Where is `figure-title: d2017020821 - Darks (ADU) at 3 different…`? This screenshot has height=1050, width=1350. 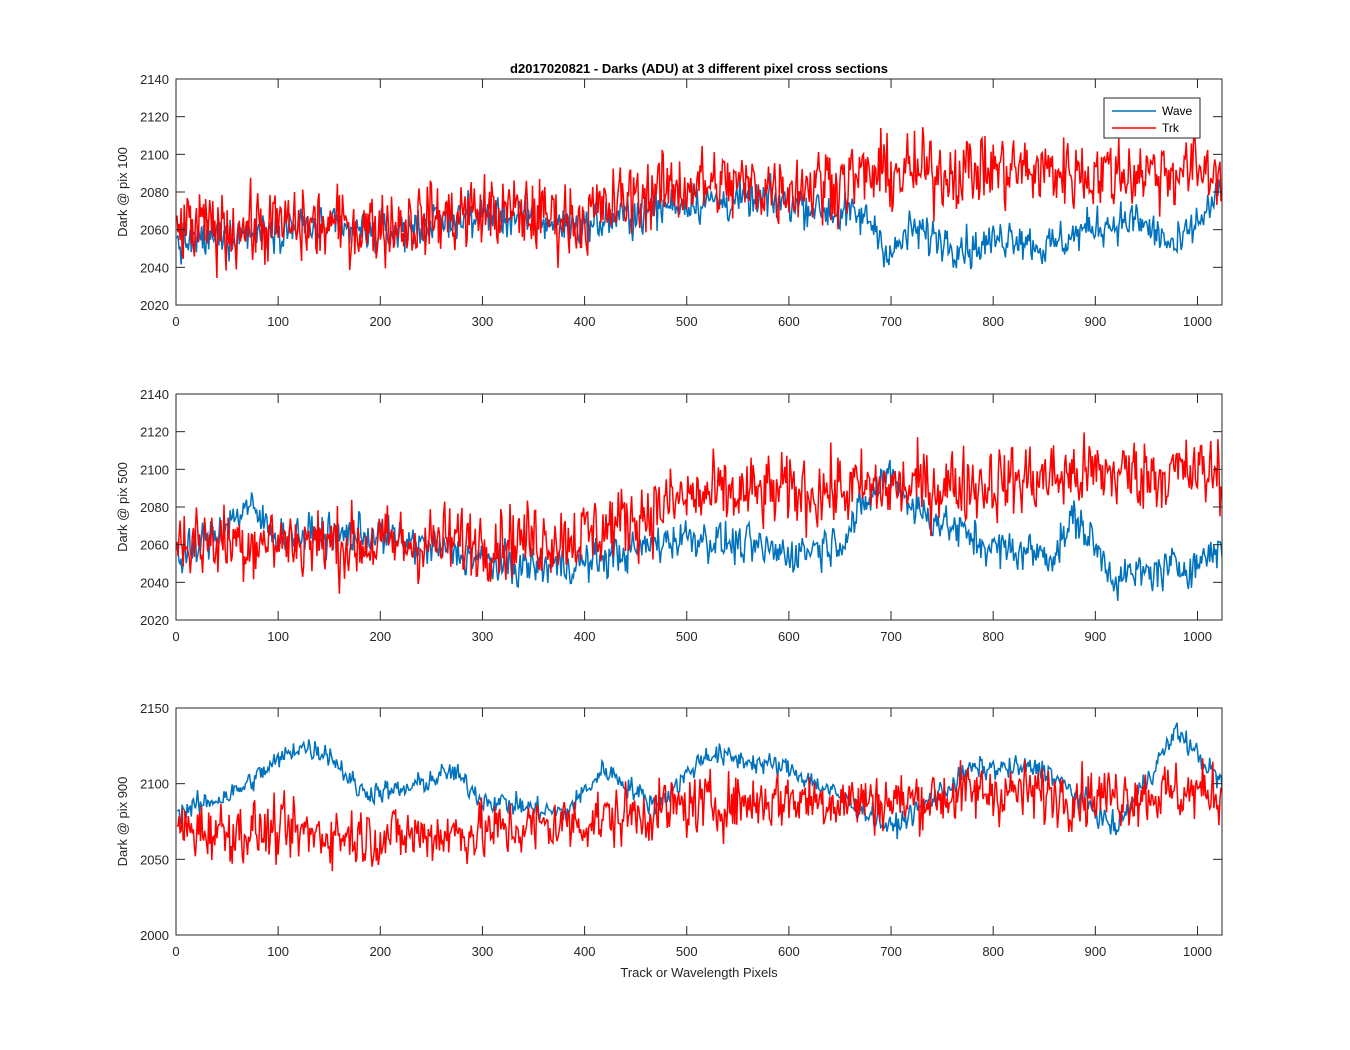 figure-title: d2017020821 - Darks (ADU) at 3 different… is located at coordinates (699, 68).